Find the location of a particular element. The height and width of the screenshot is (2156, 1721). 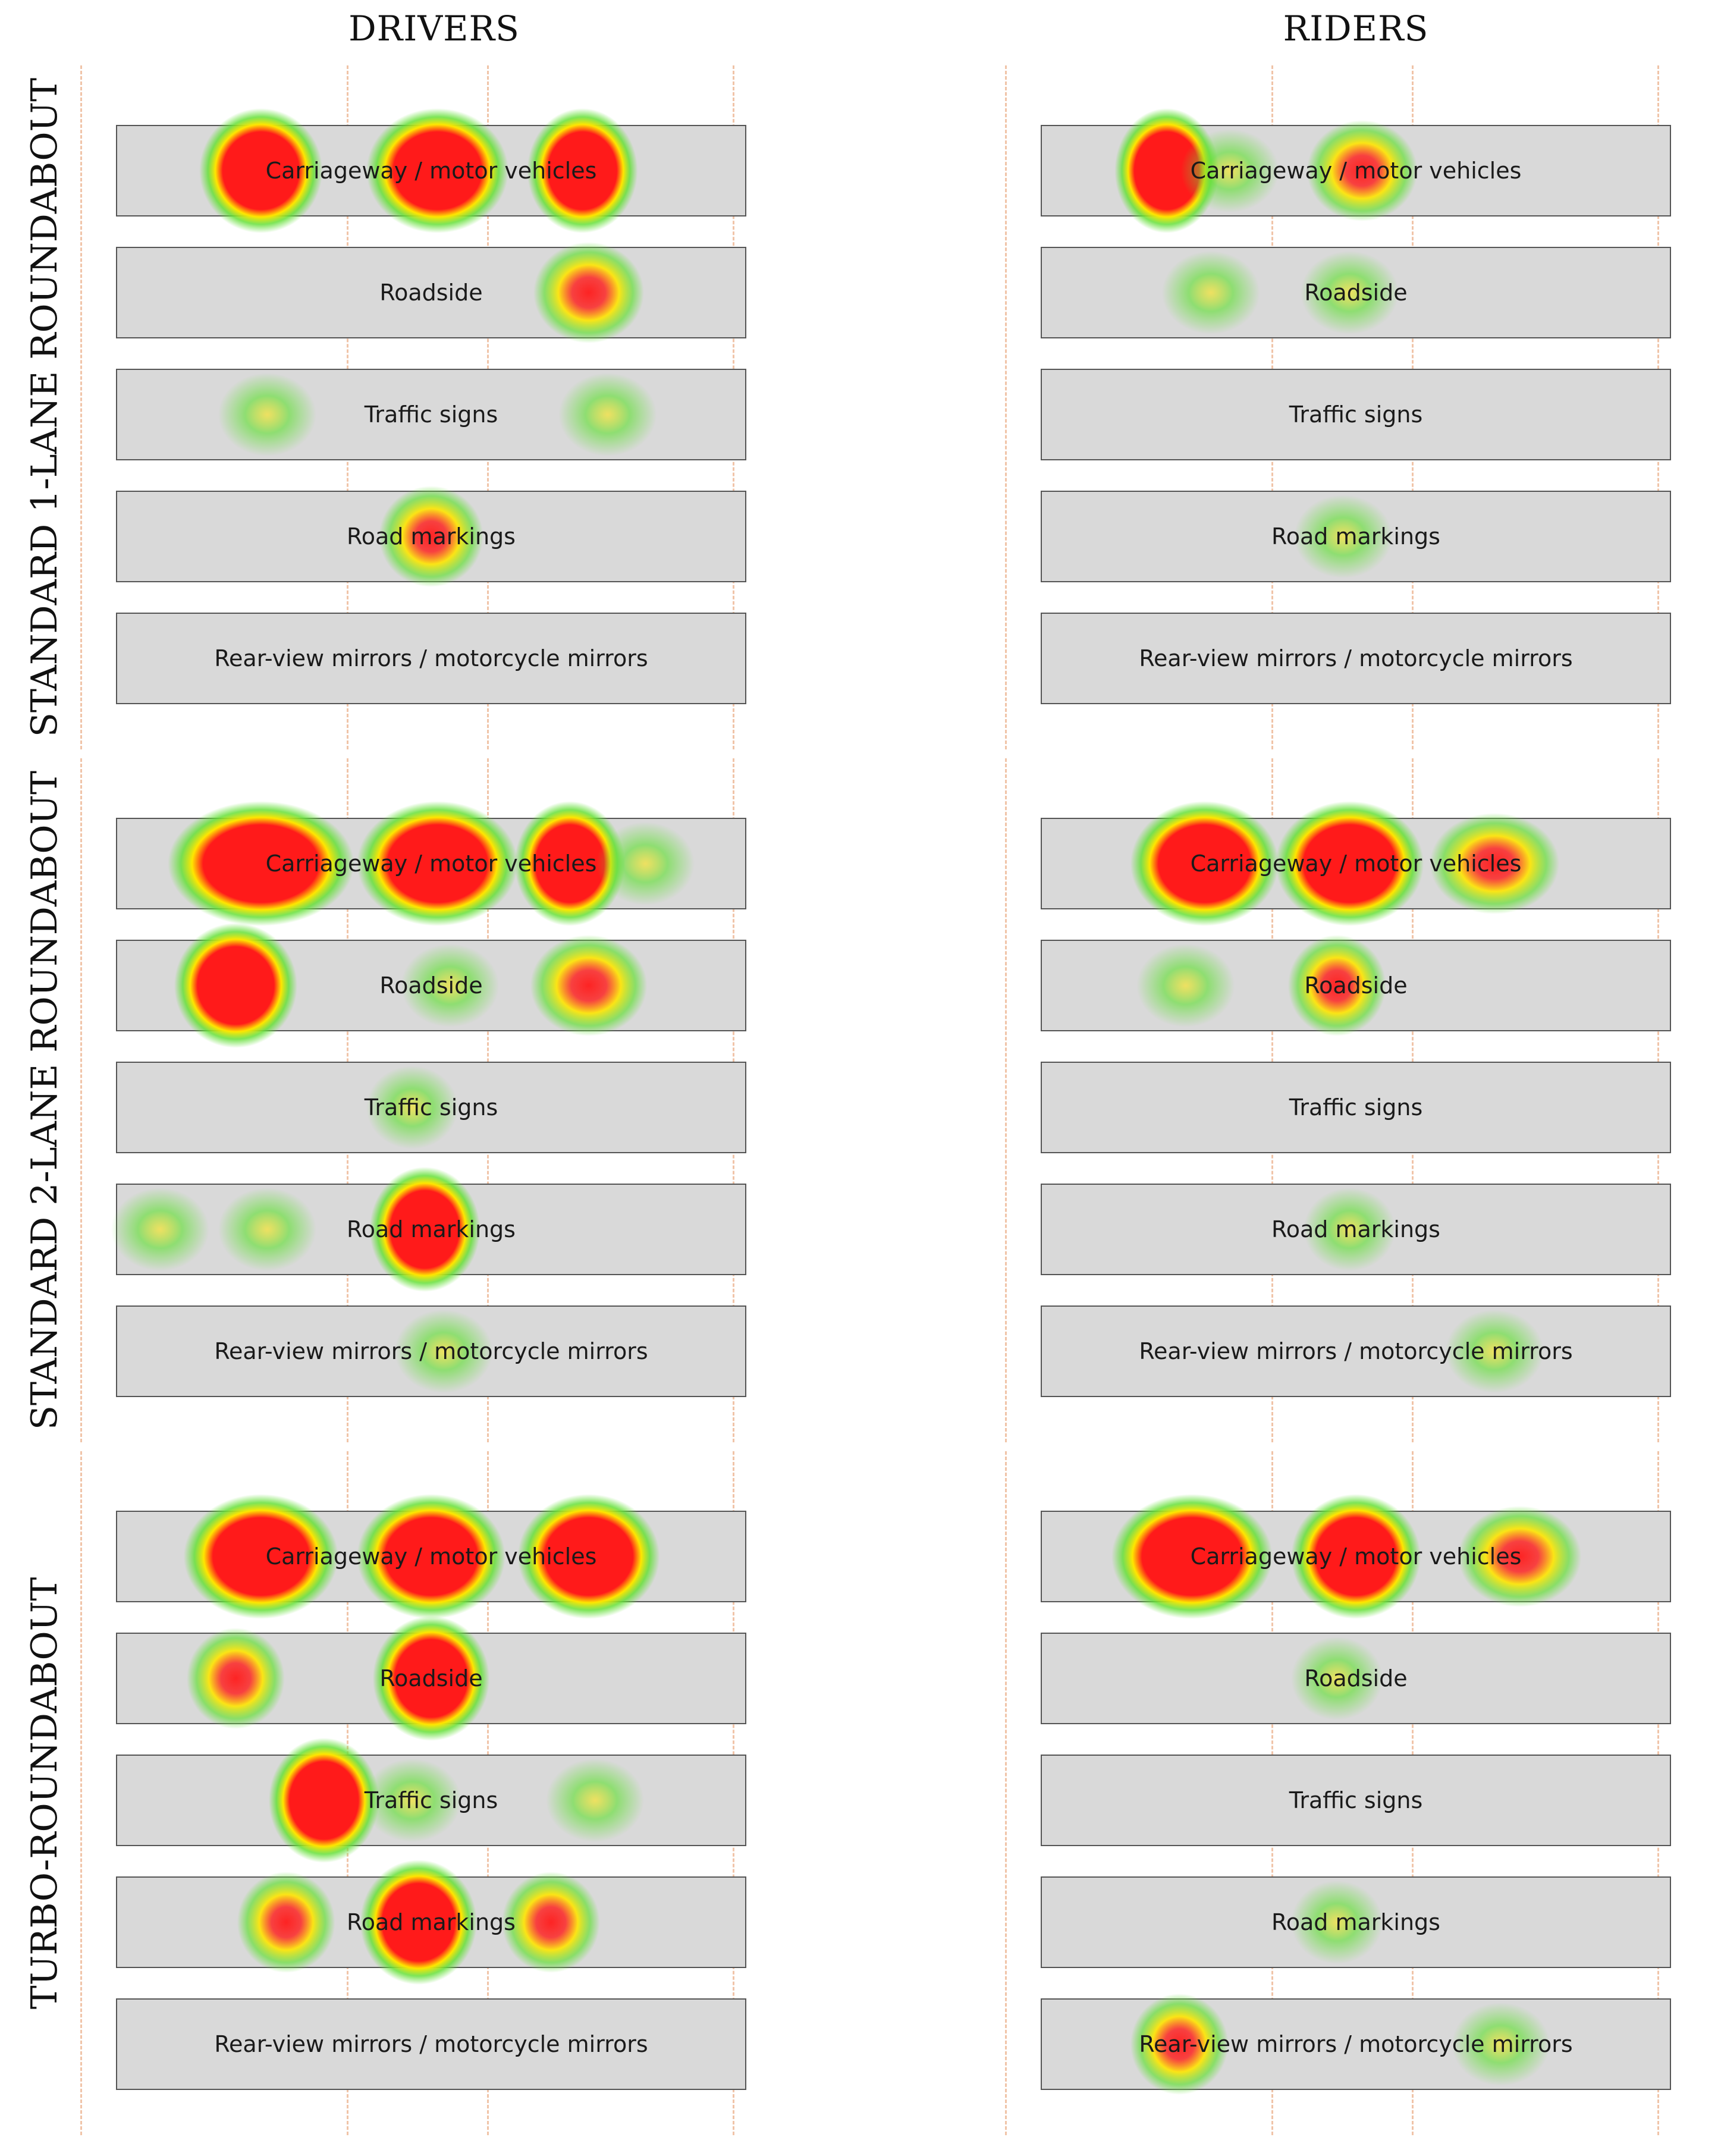

row-label-1lane: STANDARD 1-LANE ROUNDABOUT is located at coordinates (44, 407).